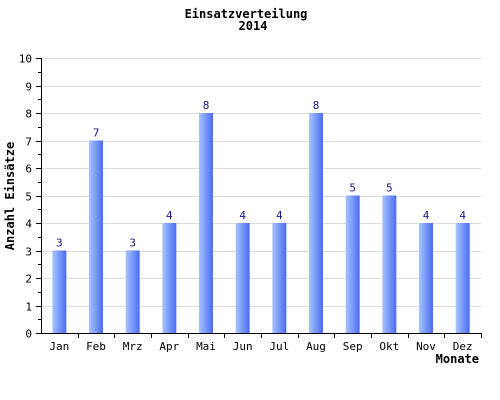  I want to click on y-tick-label: 9, so click(28, 87).